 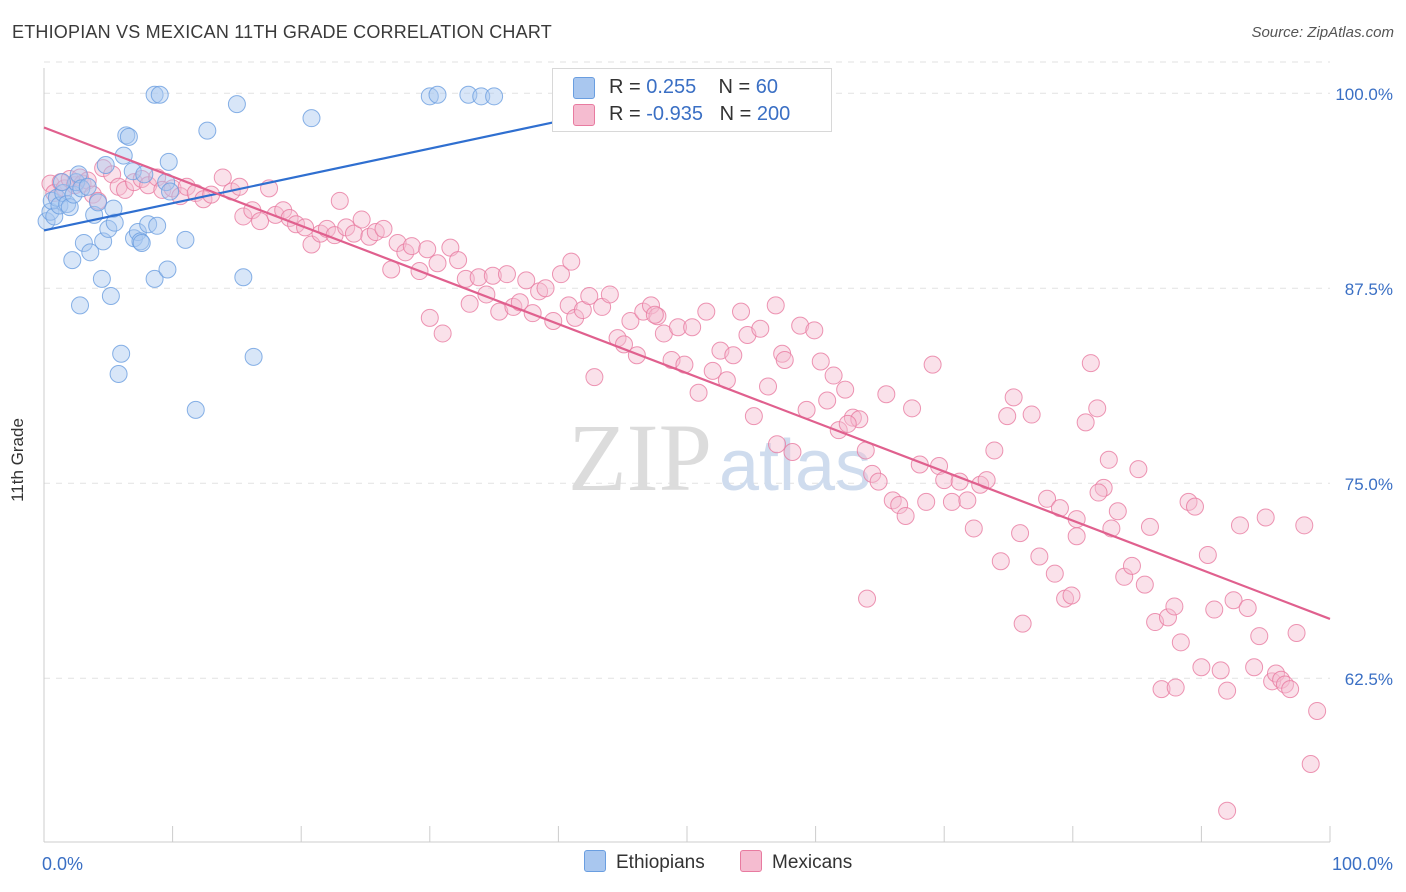 What do you see at coordinates (584, 115) in the screenshot?
I see `legend-swatch-mexicans` at bounding box center [584, 115].